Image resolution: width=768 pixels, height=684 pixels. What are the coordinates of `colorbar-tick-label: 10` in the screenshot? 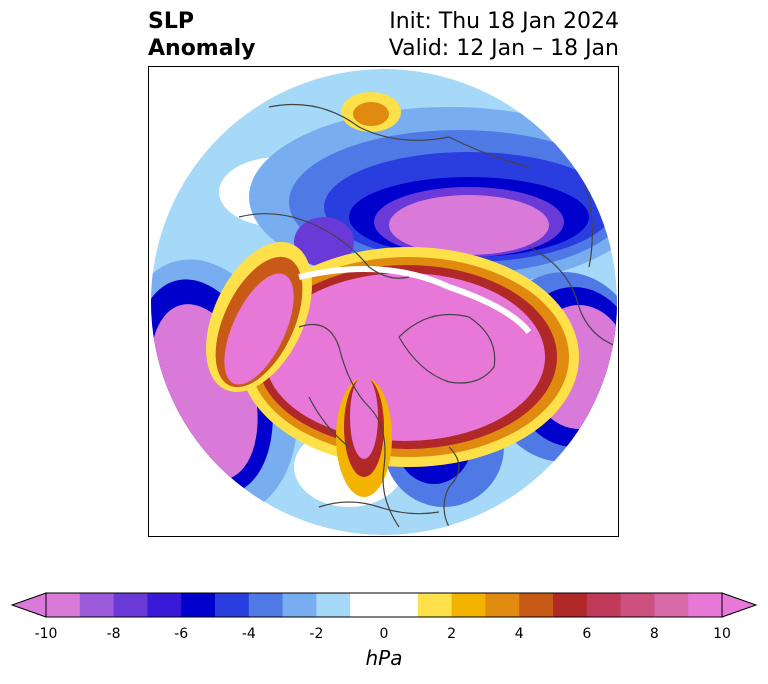 It's located at (722, 634).